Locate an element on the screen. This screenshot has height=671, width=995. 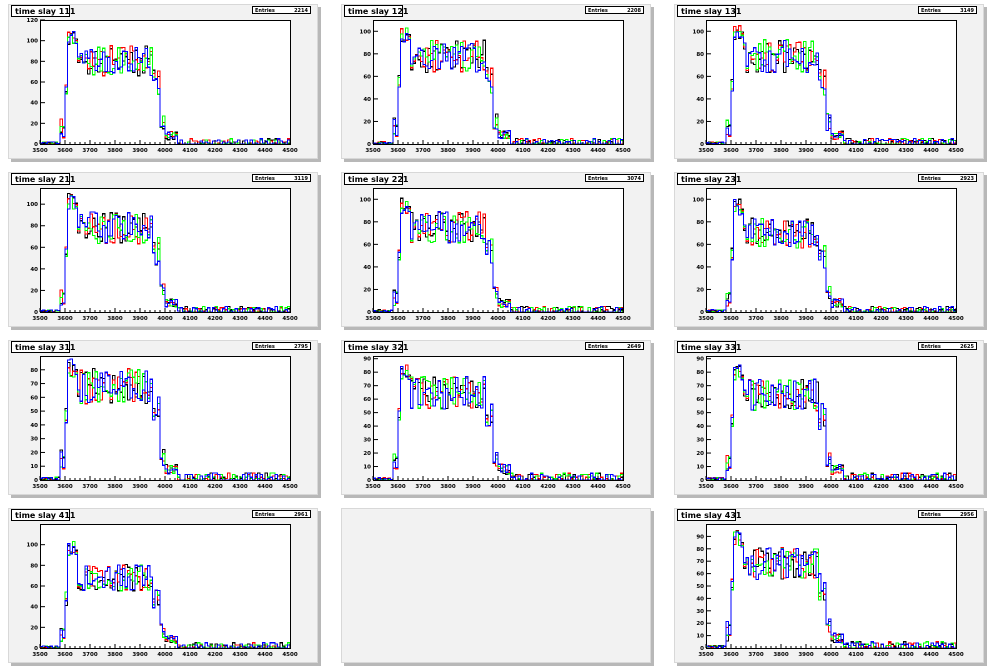
chart-title: time slay 431 is located at coordinates (709, 515).